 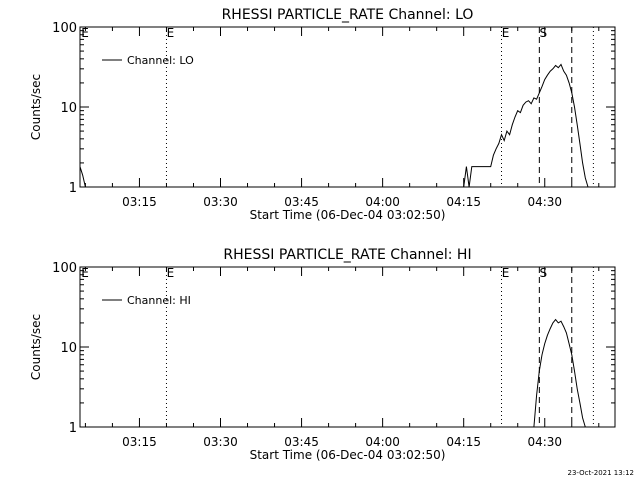 I want to click on chart-title: RHESSI PARTICLE_RATE Channel: LO, so click(x=348, y=15).